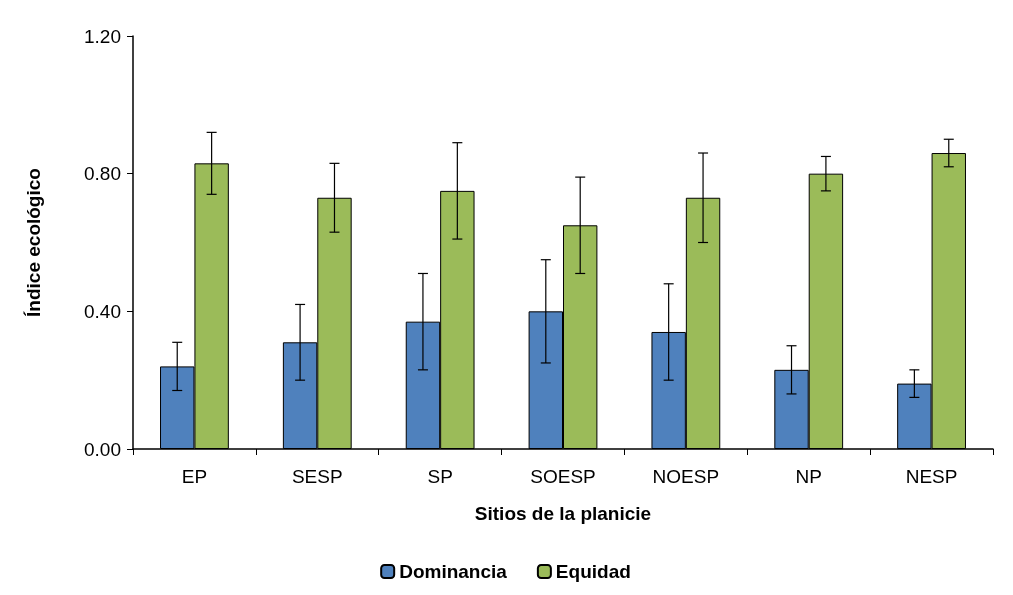 Image resolution: width=1013 pixels, height=595 pixels. I want to click on x-tick-label: SP, so click(440, 476).